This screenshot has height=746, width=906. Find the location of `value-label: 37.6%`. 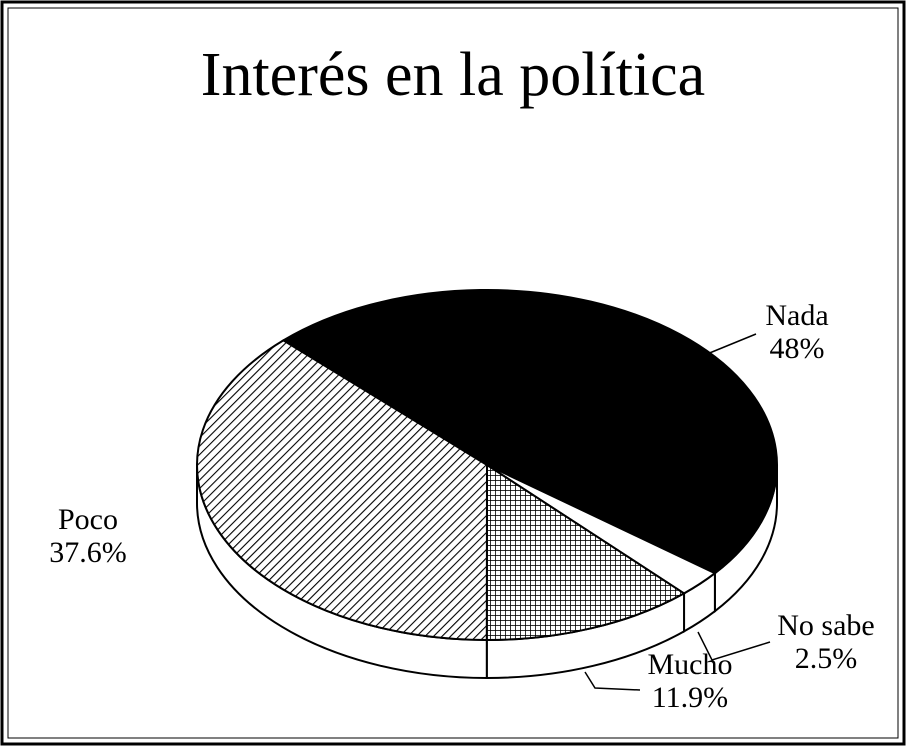

value-label: 37.6% is located at coordinates (88, 552).